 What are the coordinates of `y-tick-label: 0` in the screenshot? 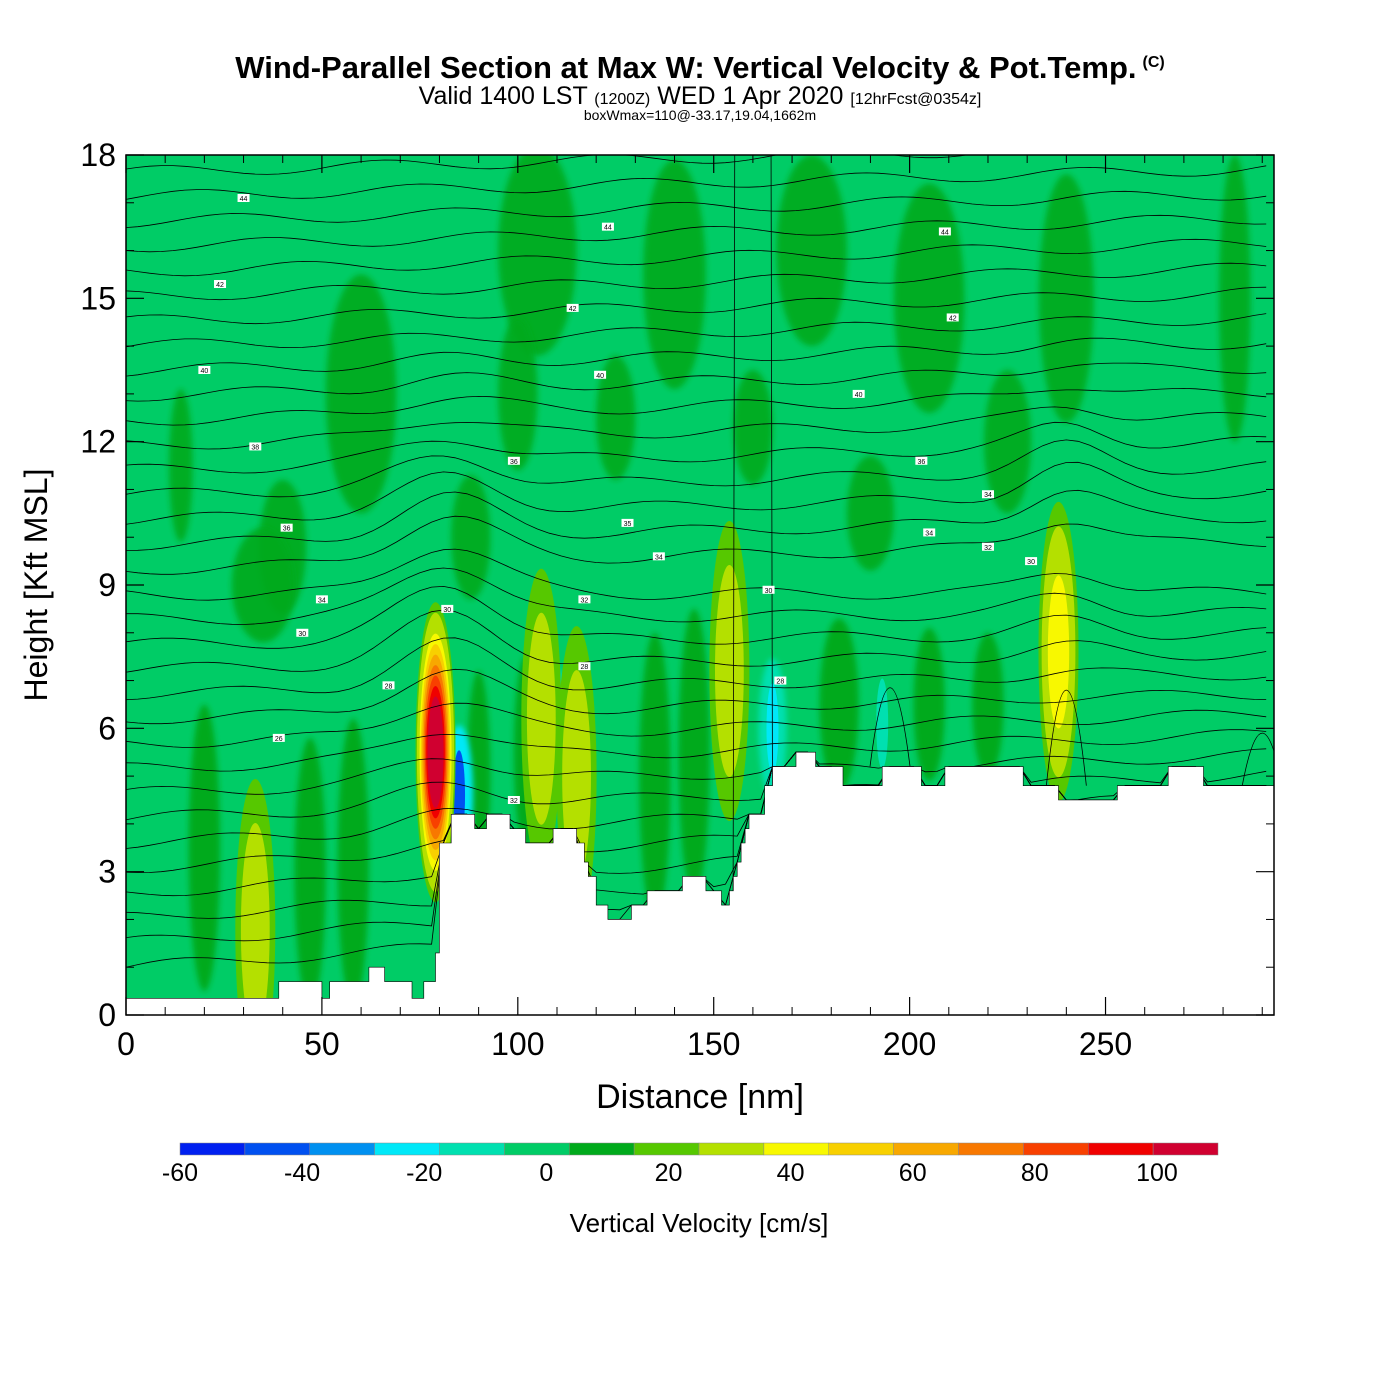 It's located at (107, 1015).